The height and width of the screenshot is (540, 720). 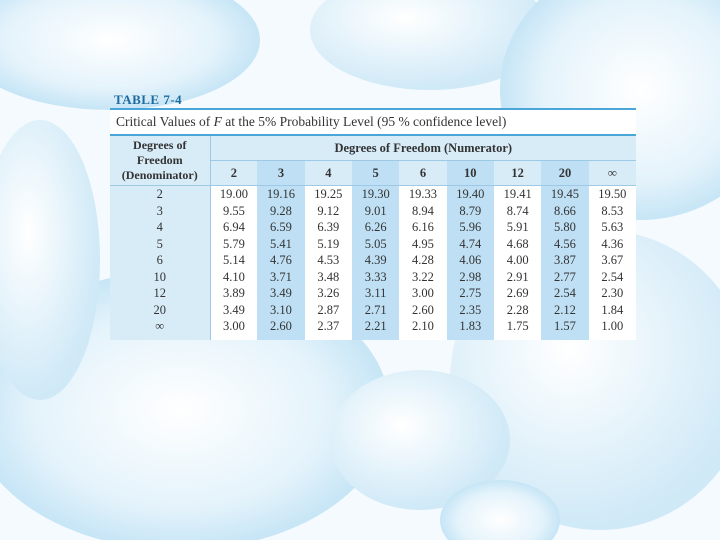 I want to click on denominator-header-line: Degrees of, so click(x=160, y=145).